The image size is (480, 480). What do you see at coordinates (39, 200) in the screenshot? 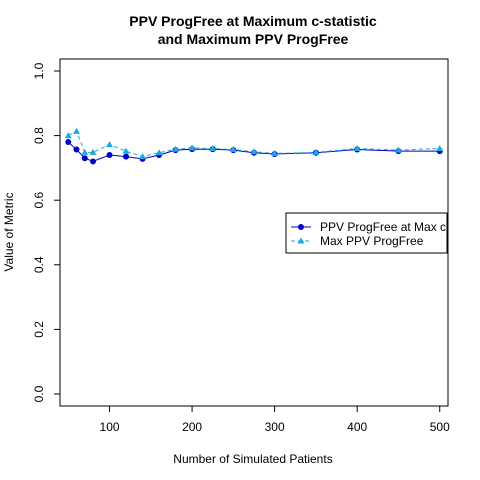
I see `y-tick-label: 0.6` at bounding box center [39, 200].